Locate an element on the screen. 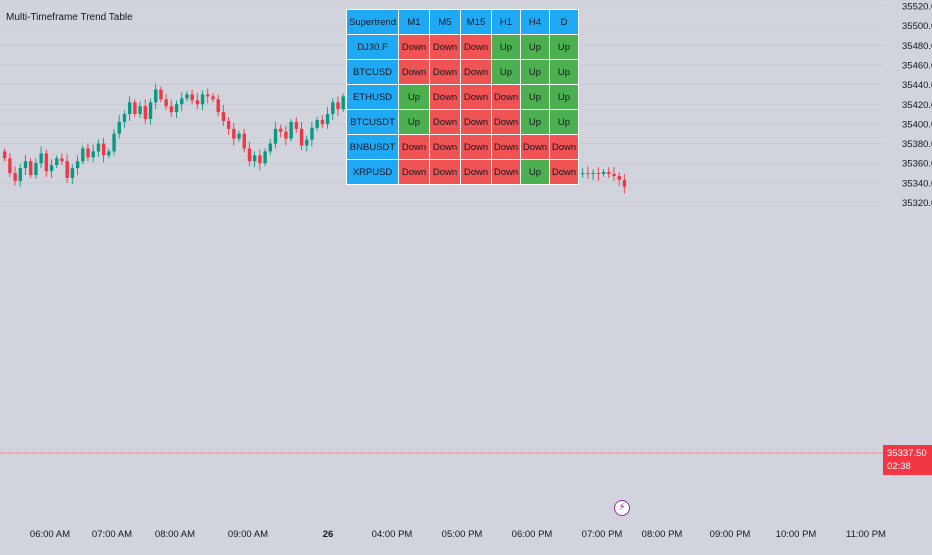 This screenshot has width=932, height=555. lightning-icon: ⚡ is located at coordinates (622, 508).